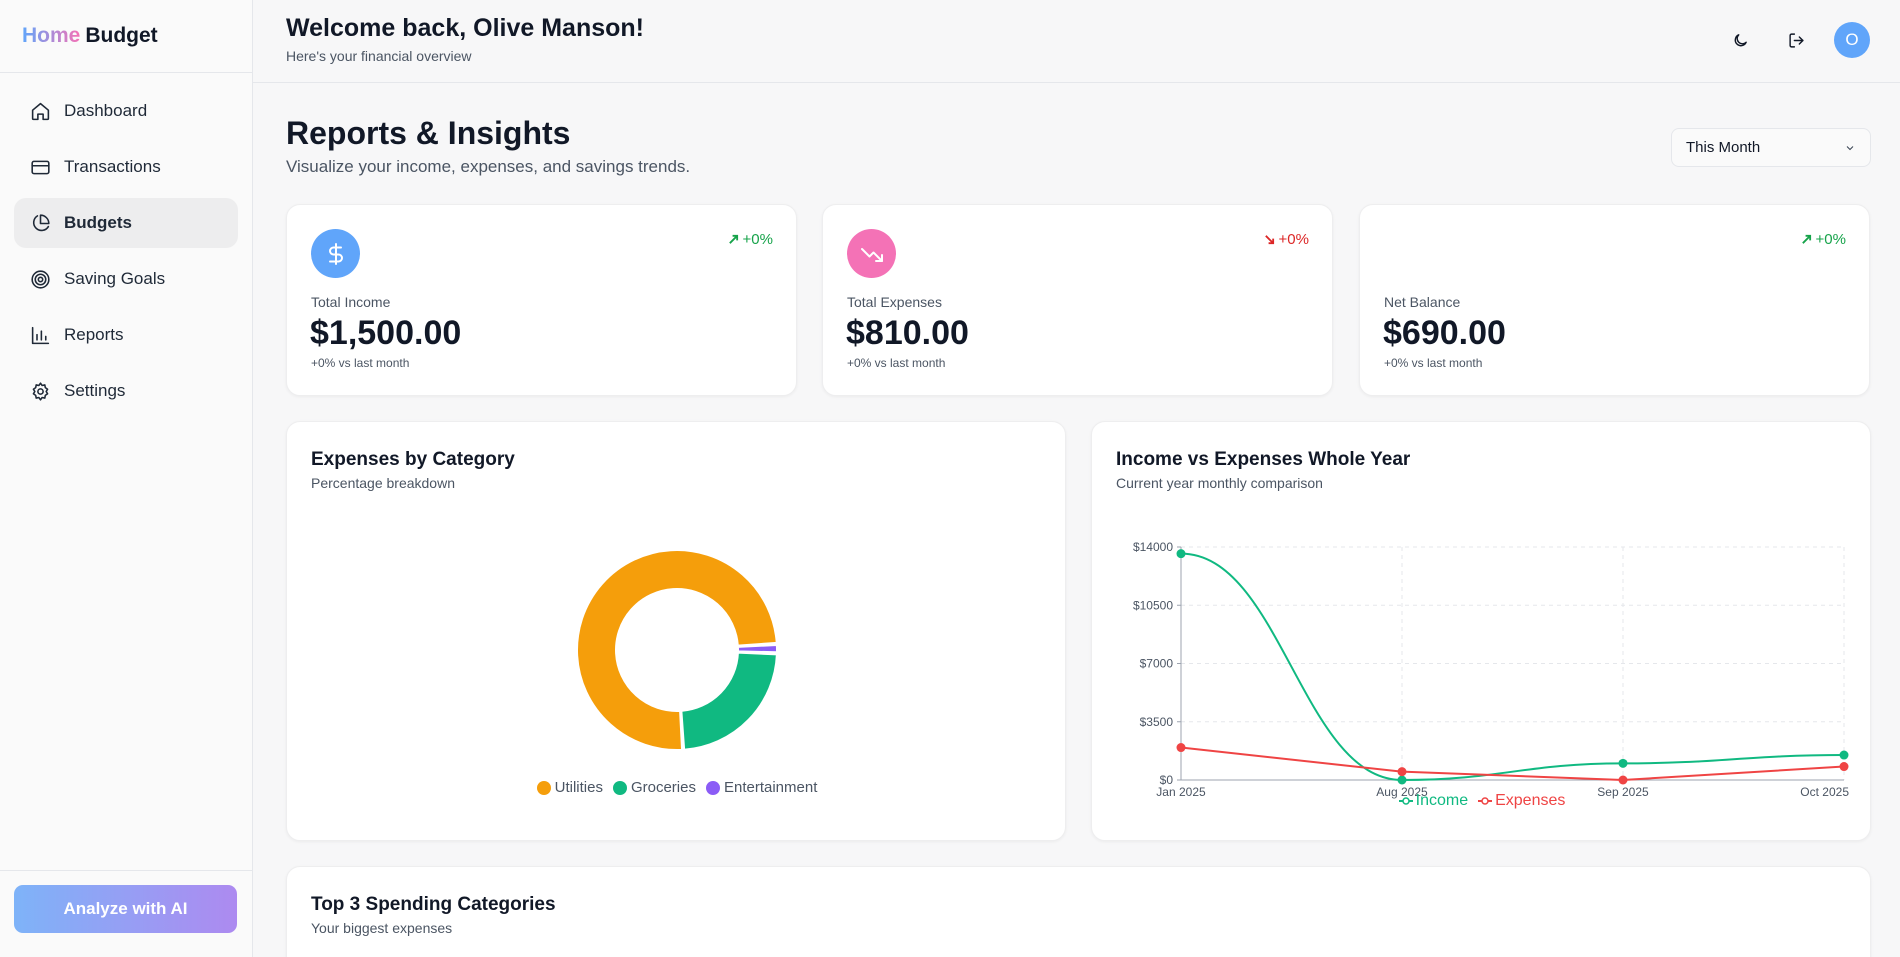 The width and height of the screenshot is (1900, 957). What do you see at coordinates (379, 56) in the screenshot?
I see `welcome-subtitle: Here's your financial overview` at bounding box center [379, 56].